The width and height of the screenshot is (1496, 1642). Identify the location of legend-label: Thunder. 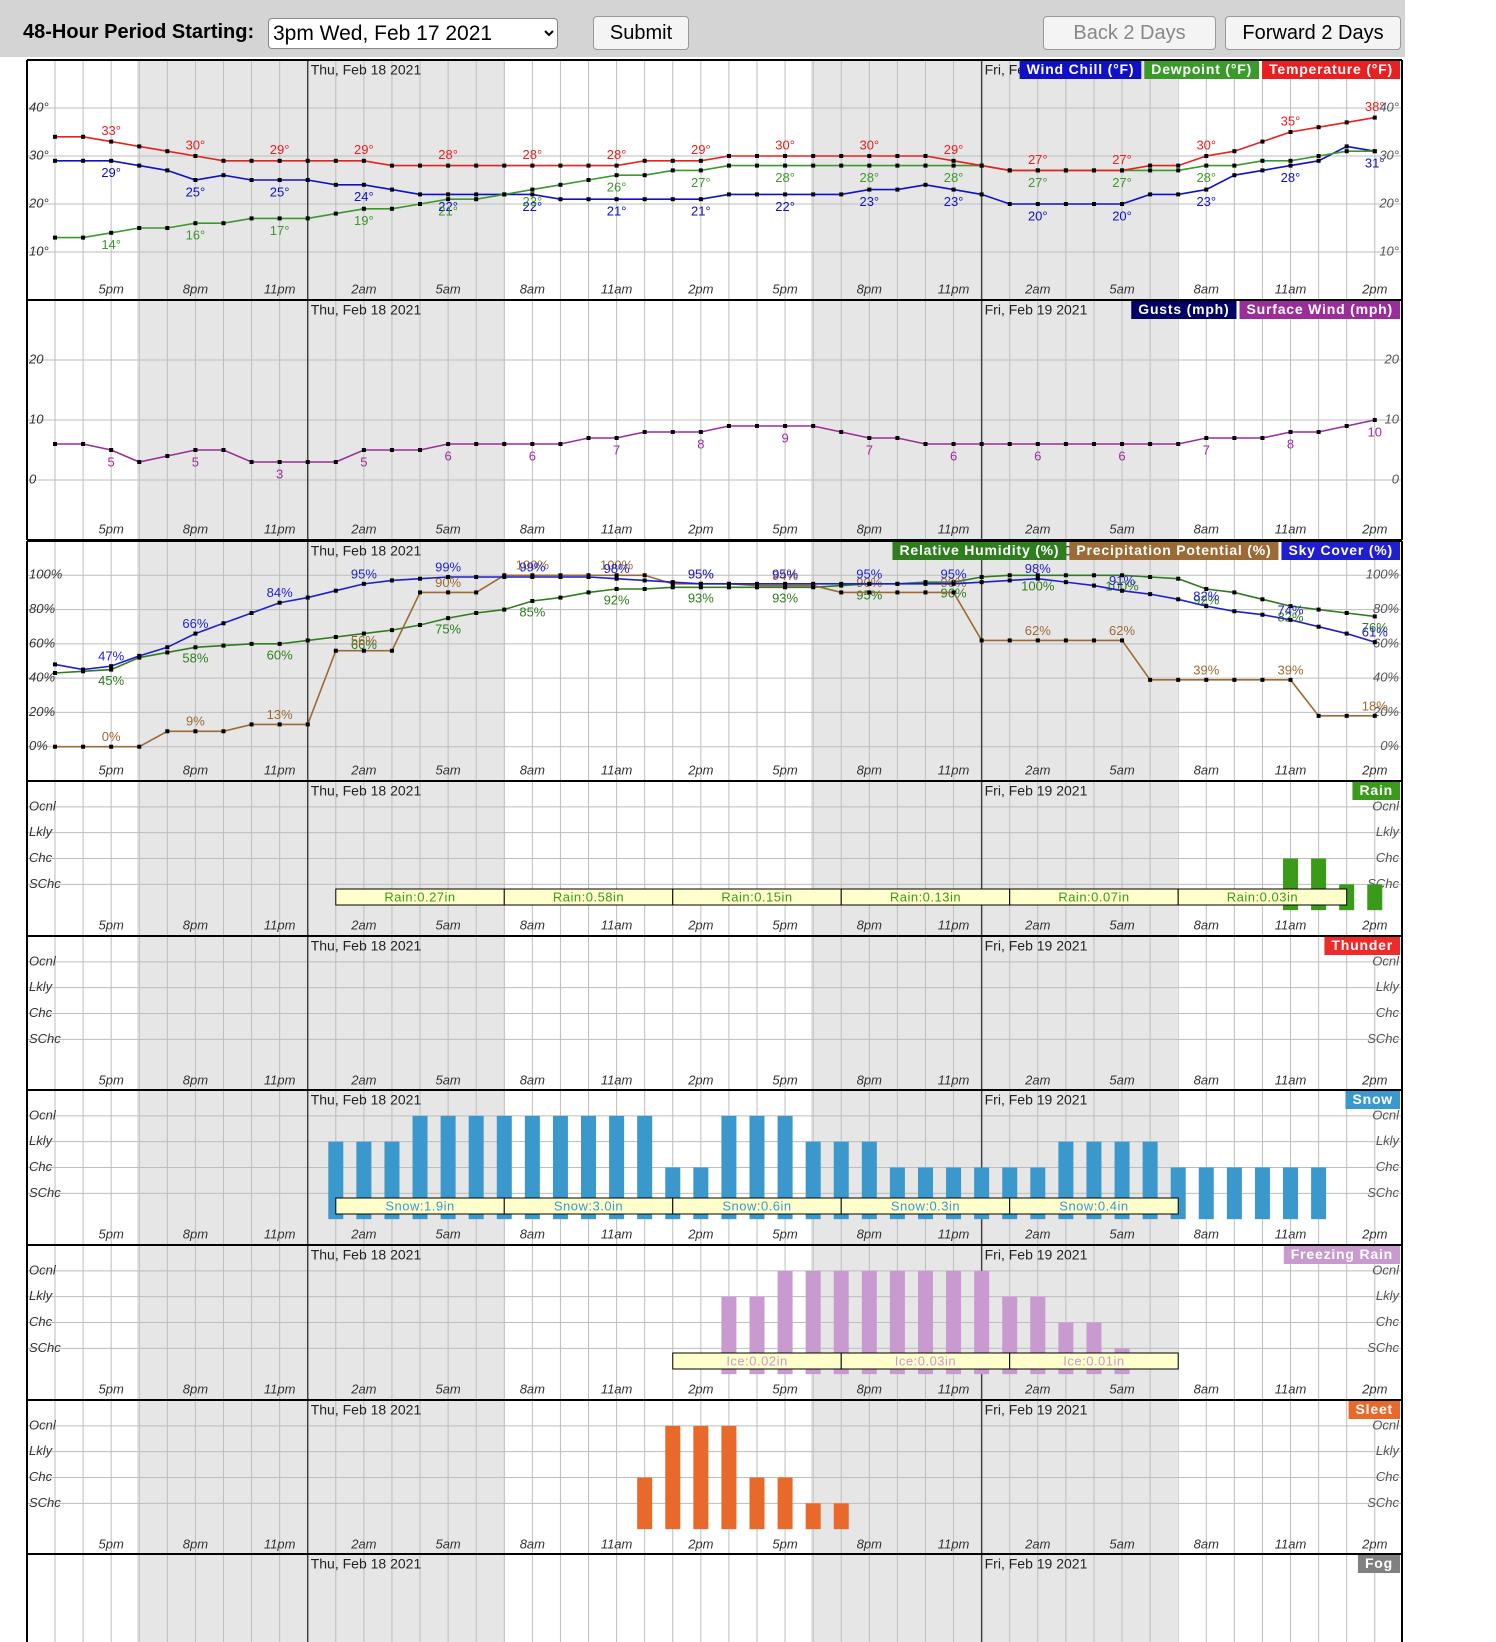
(1362, 945).